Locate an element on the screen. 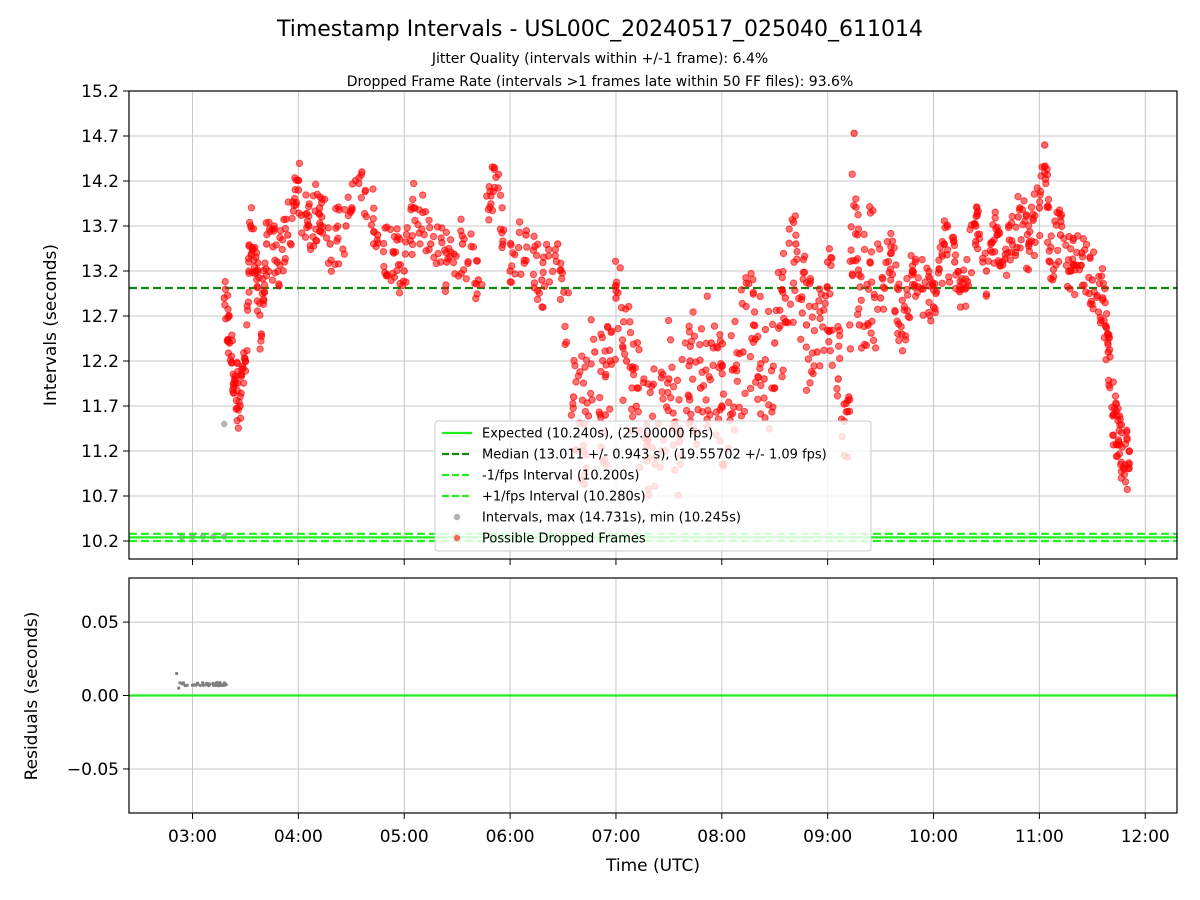  intervals-y-axis-label: Intervals (seconds) is located at coordinates (51, 325).